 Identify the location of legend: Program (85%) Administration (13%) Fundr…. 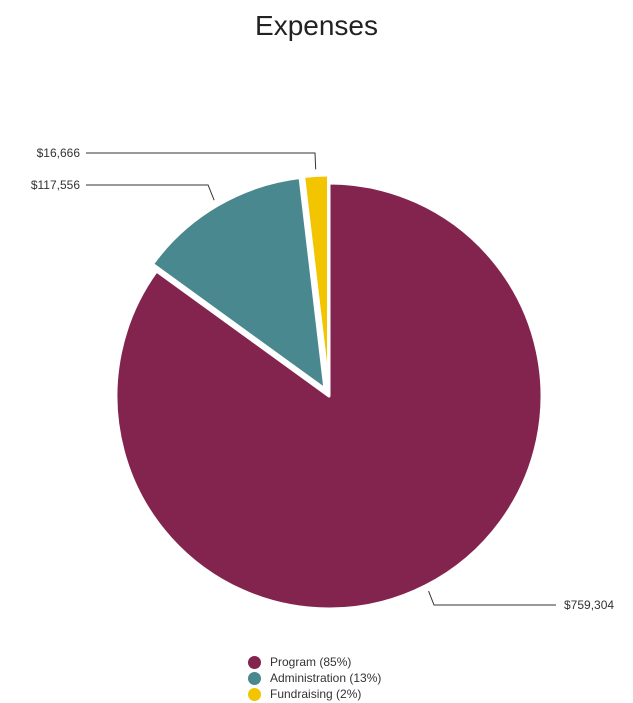
(314, 678).